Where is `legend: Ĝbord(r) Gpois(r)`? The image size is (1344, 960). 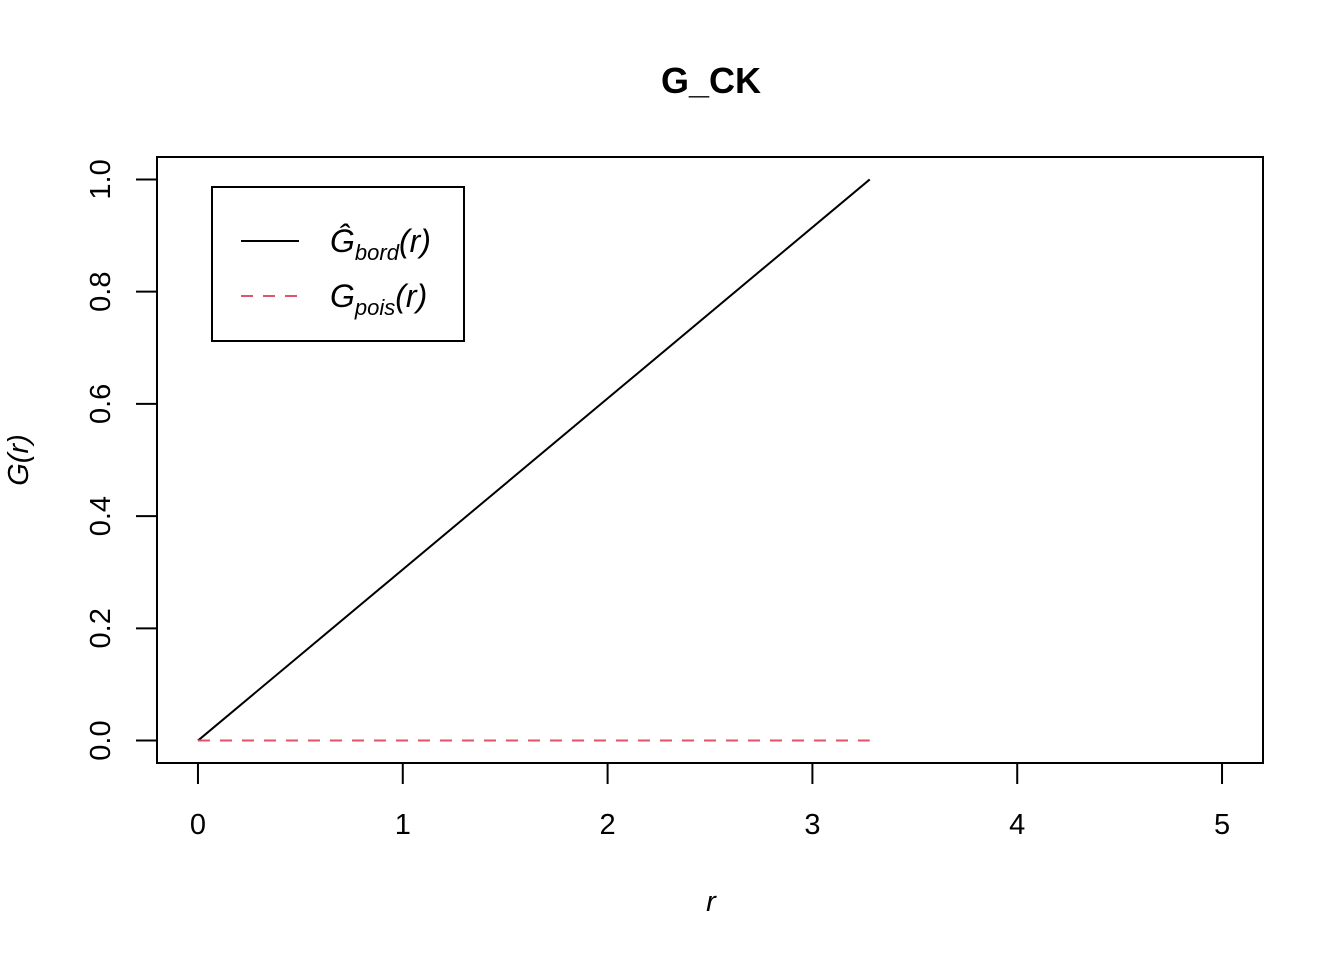
legend: Ĝbord(r) Gpois(r) is located at coordinates (338, 264).